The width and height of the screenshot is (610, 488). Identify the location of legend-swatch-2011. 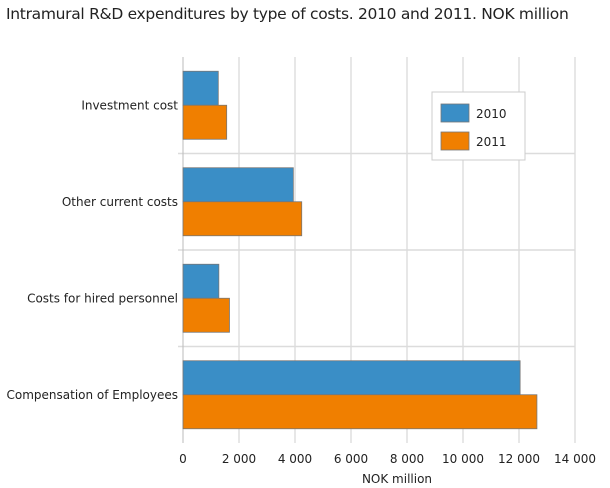
(455, 141).